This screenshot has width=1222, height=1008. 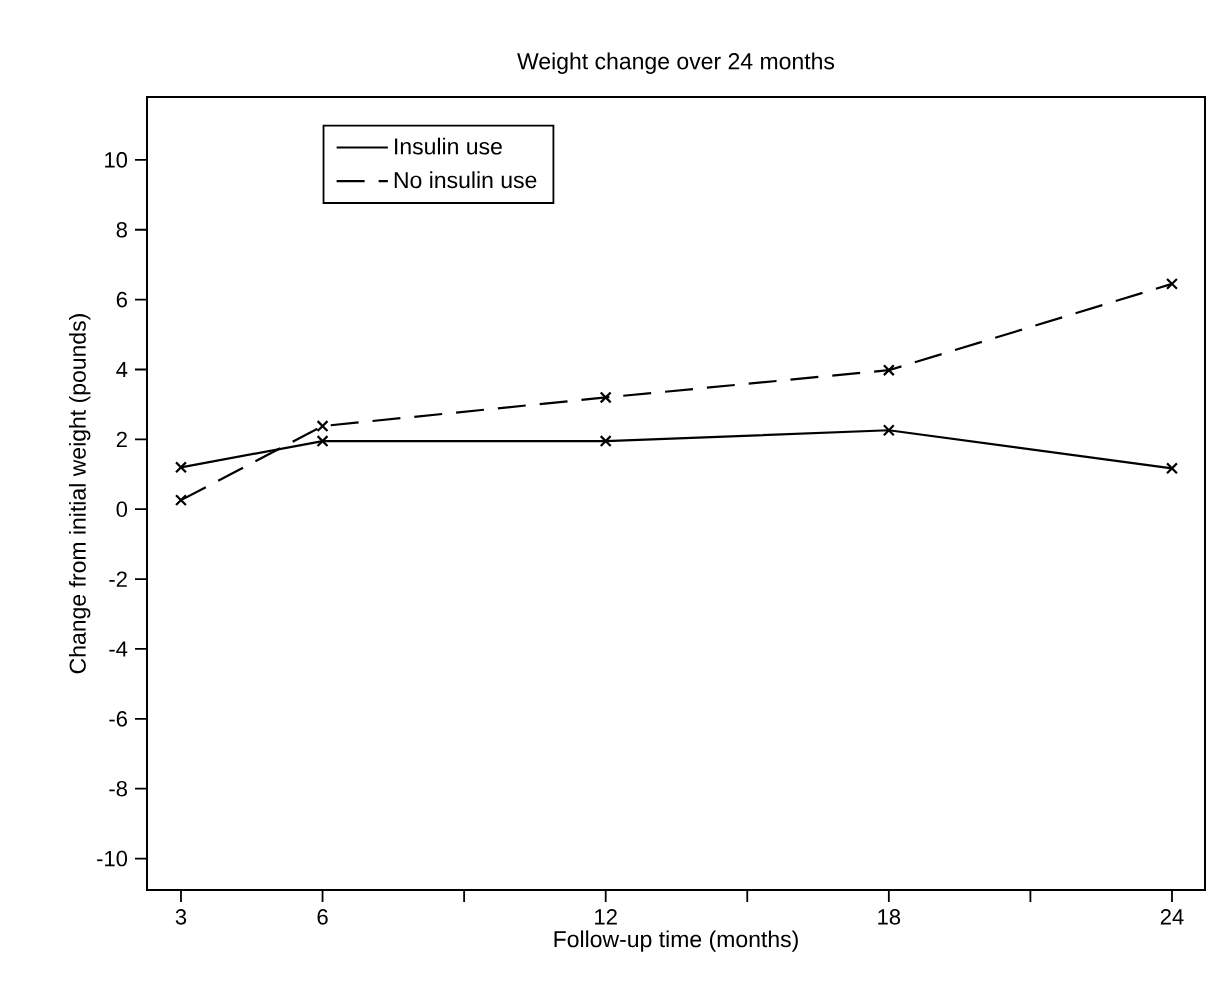 What do you see at coordinates (118, 719) in the screenshot?
I see `y-tick-label: -6` at bounding box center [118, 719].